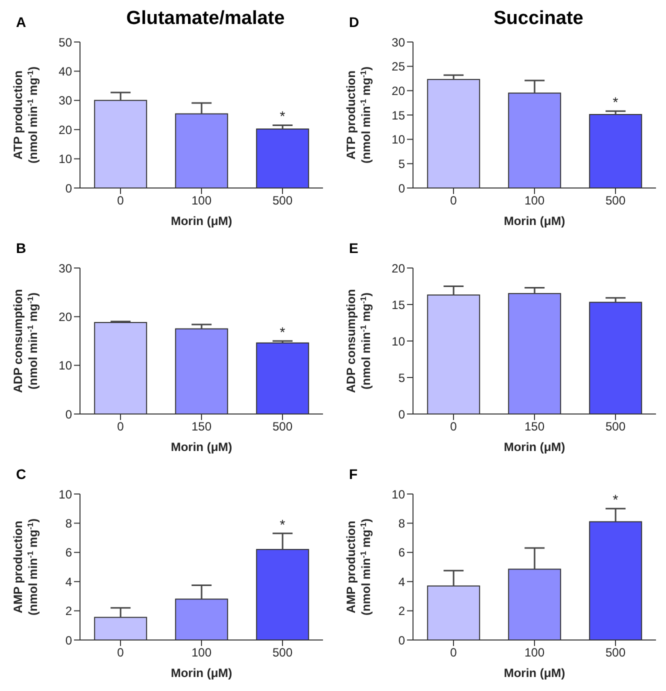 The image size is (666, 691). Describe the element at coordinates (21, 474) in the screenshot. I see `text: C` at that location.